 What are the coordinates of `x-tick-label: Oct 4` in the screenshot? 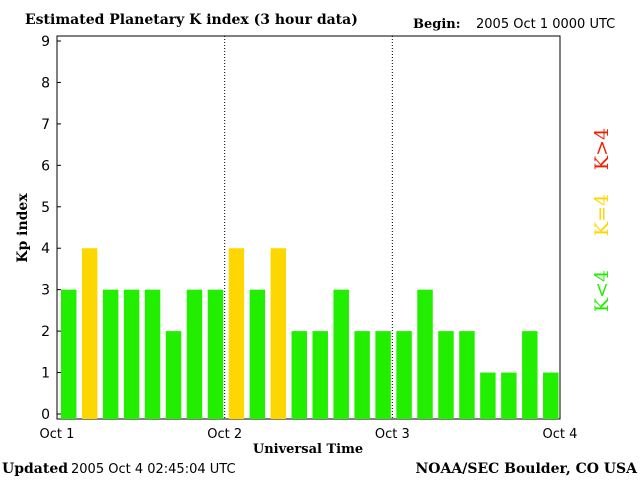 It's located at (560, 434).